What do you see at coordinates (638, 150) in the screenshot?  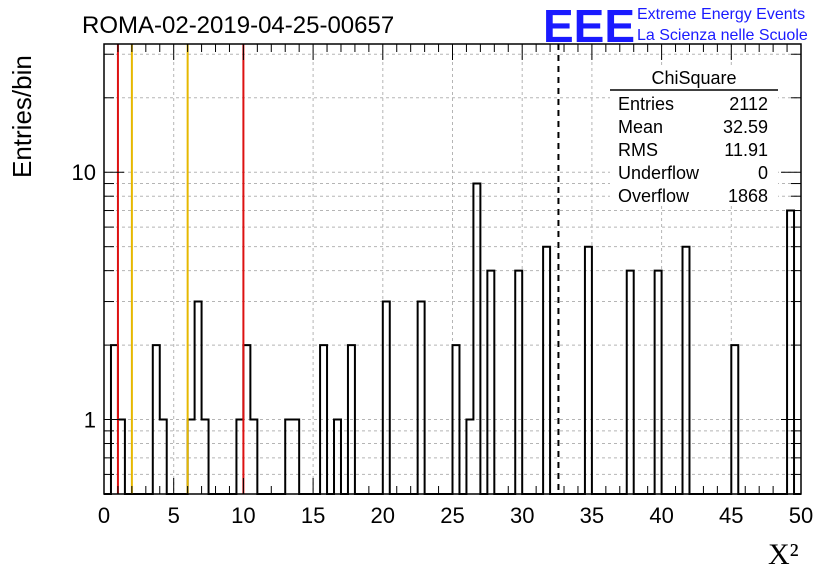 I see `stats-label: RMS` at bounding box center [638, 150].